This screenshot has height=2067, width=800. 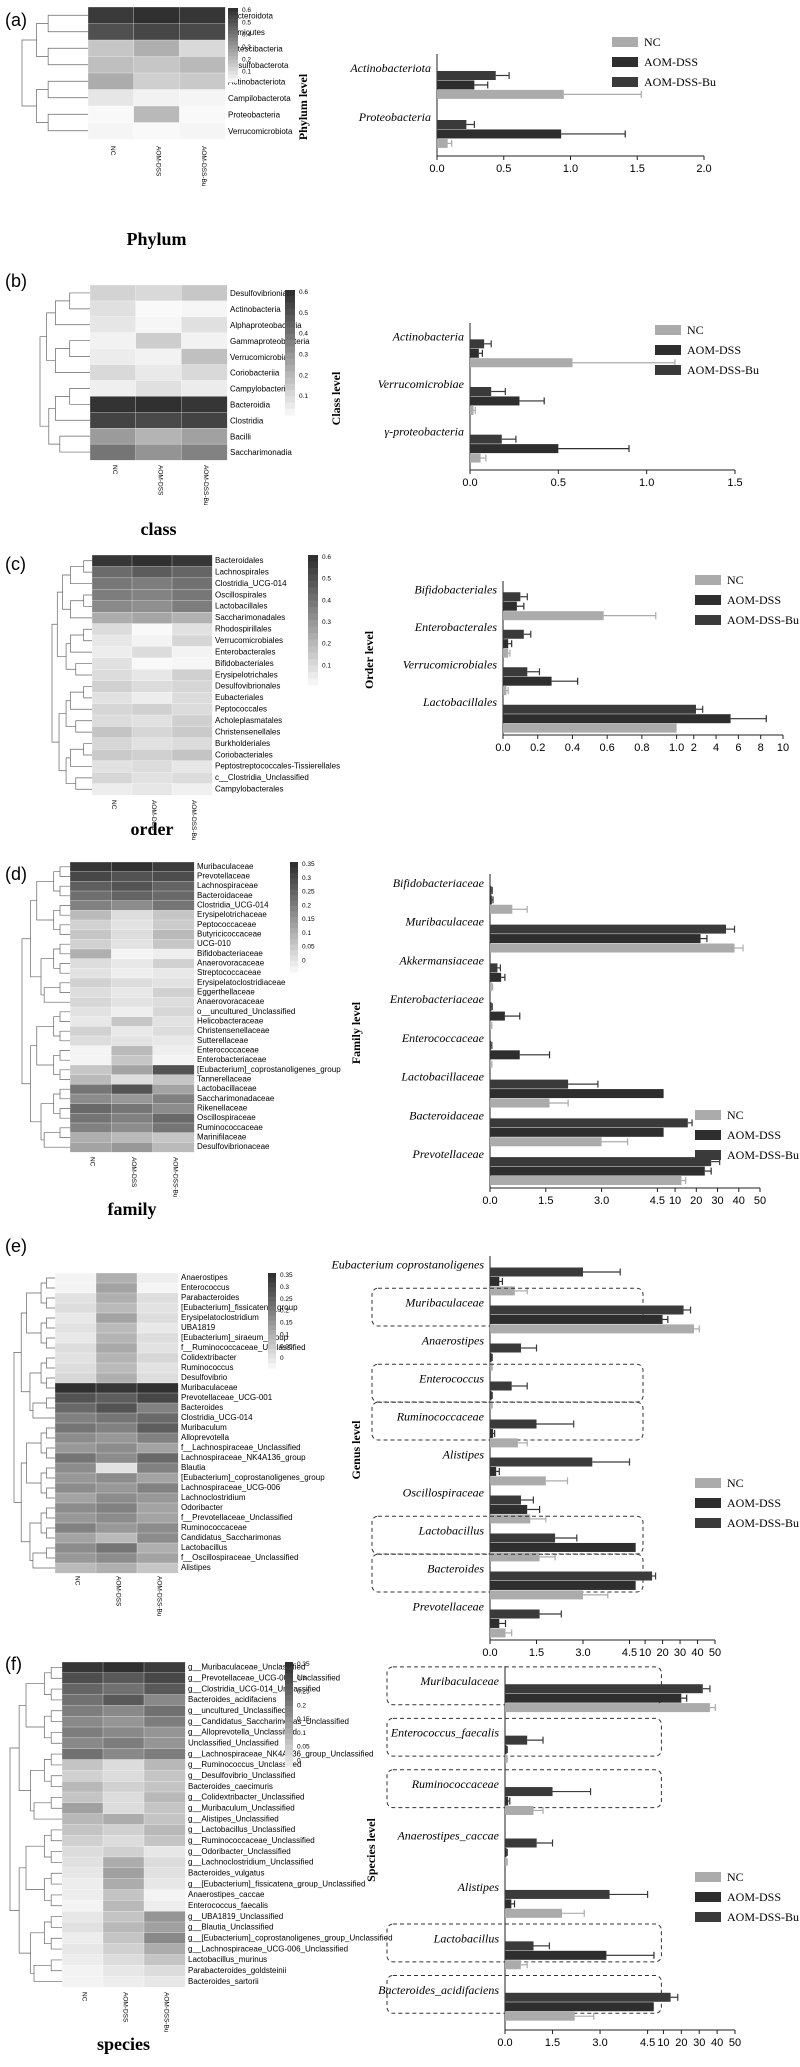 What do you see at coordinates (230, 1786) in the screenshot?
I see `heatmap-row-label: Bacteroides_caecimuris` at bounding box center [230, 1786].